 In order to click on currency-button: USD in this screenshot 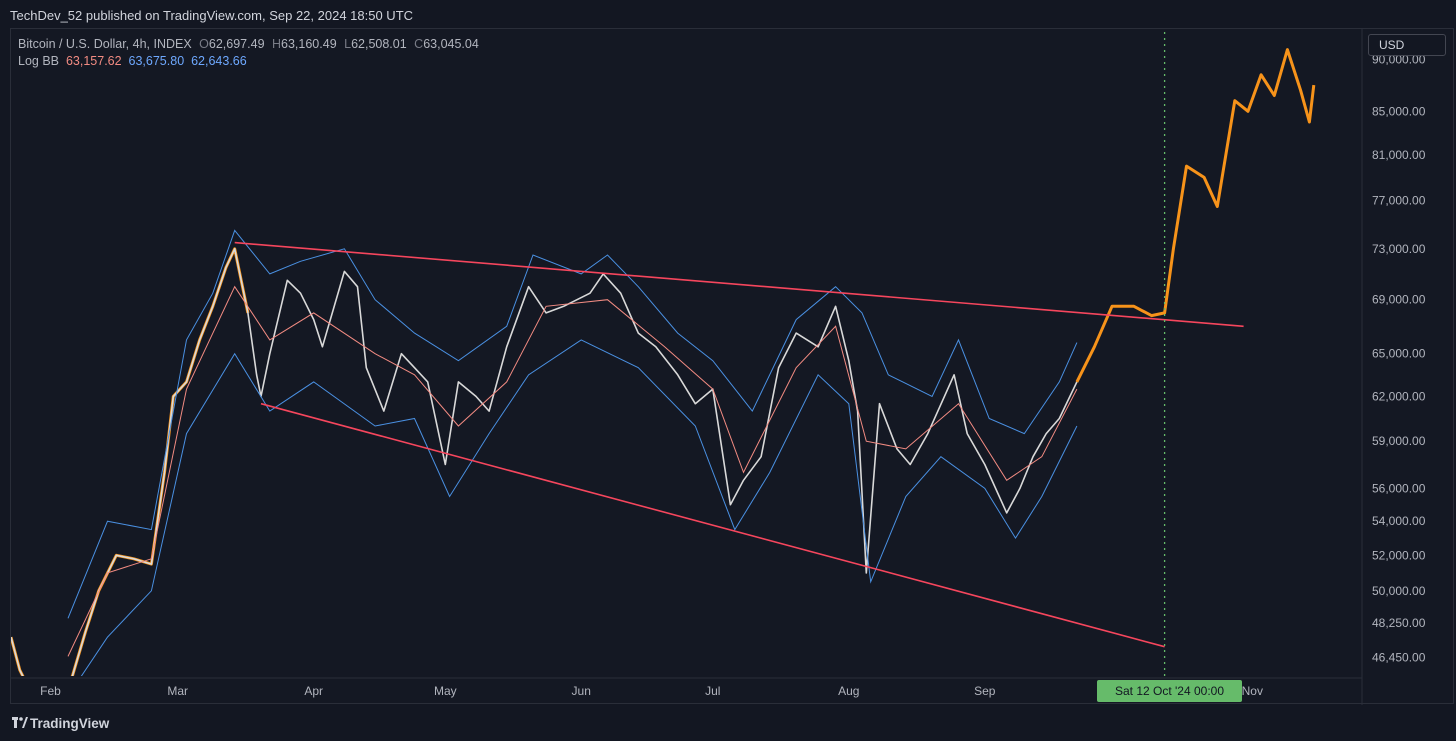, I will do `click(1407, 45)`.